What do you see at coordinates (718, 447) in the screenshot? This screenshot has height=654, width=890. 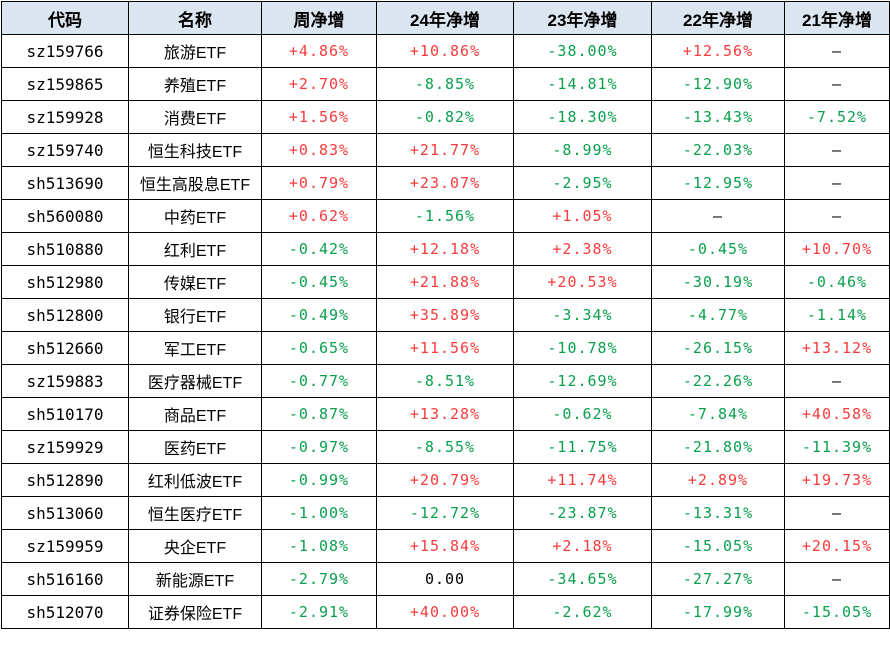 I see `cell-value: -21.80%` at bounding box center [718, 447].